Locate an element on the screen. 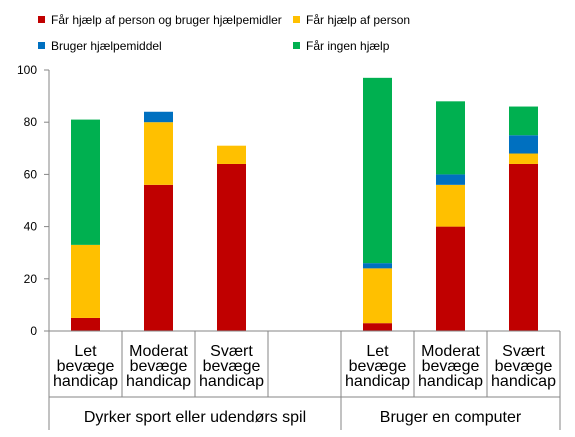  legend-label: Bruger hjælpemiddel is located at coordinates (106, 46).